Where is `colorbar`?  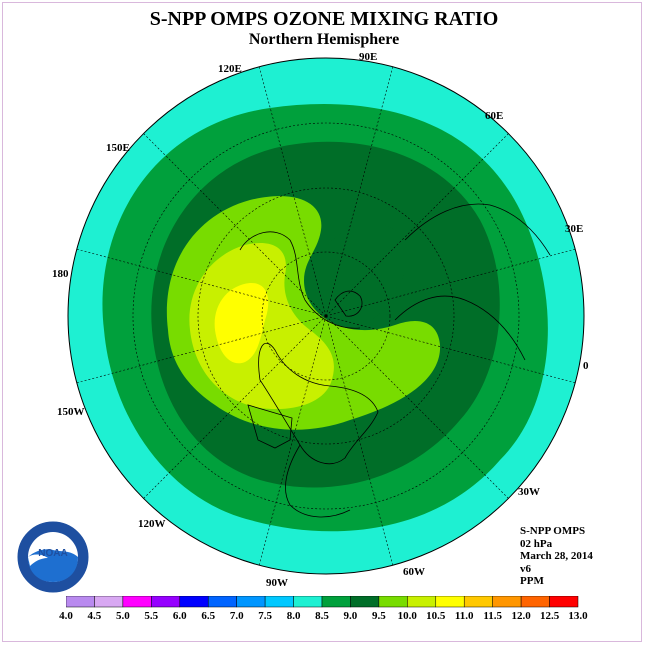
colorbar is located at coordinates (322, 602).